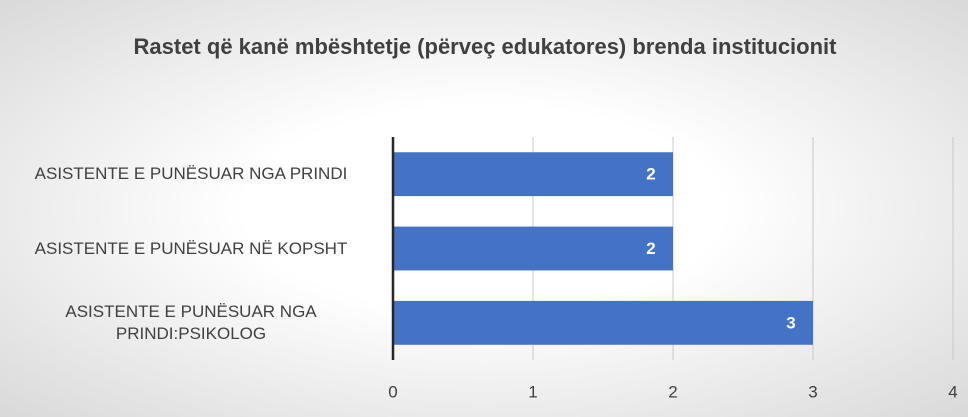 The height and width of the screenshot is (417, 968). I want to click on x-tick-label: 0, so click(392, 391).